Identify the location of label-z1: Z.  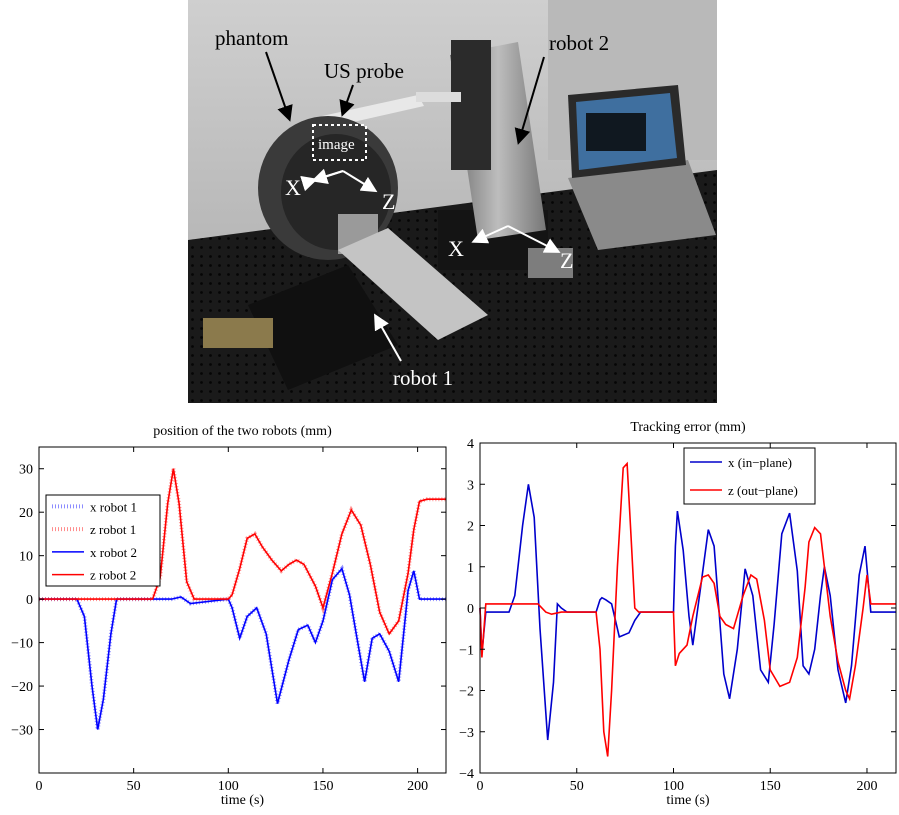
(388, 201).